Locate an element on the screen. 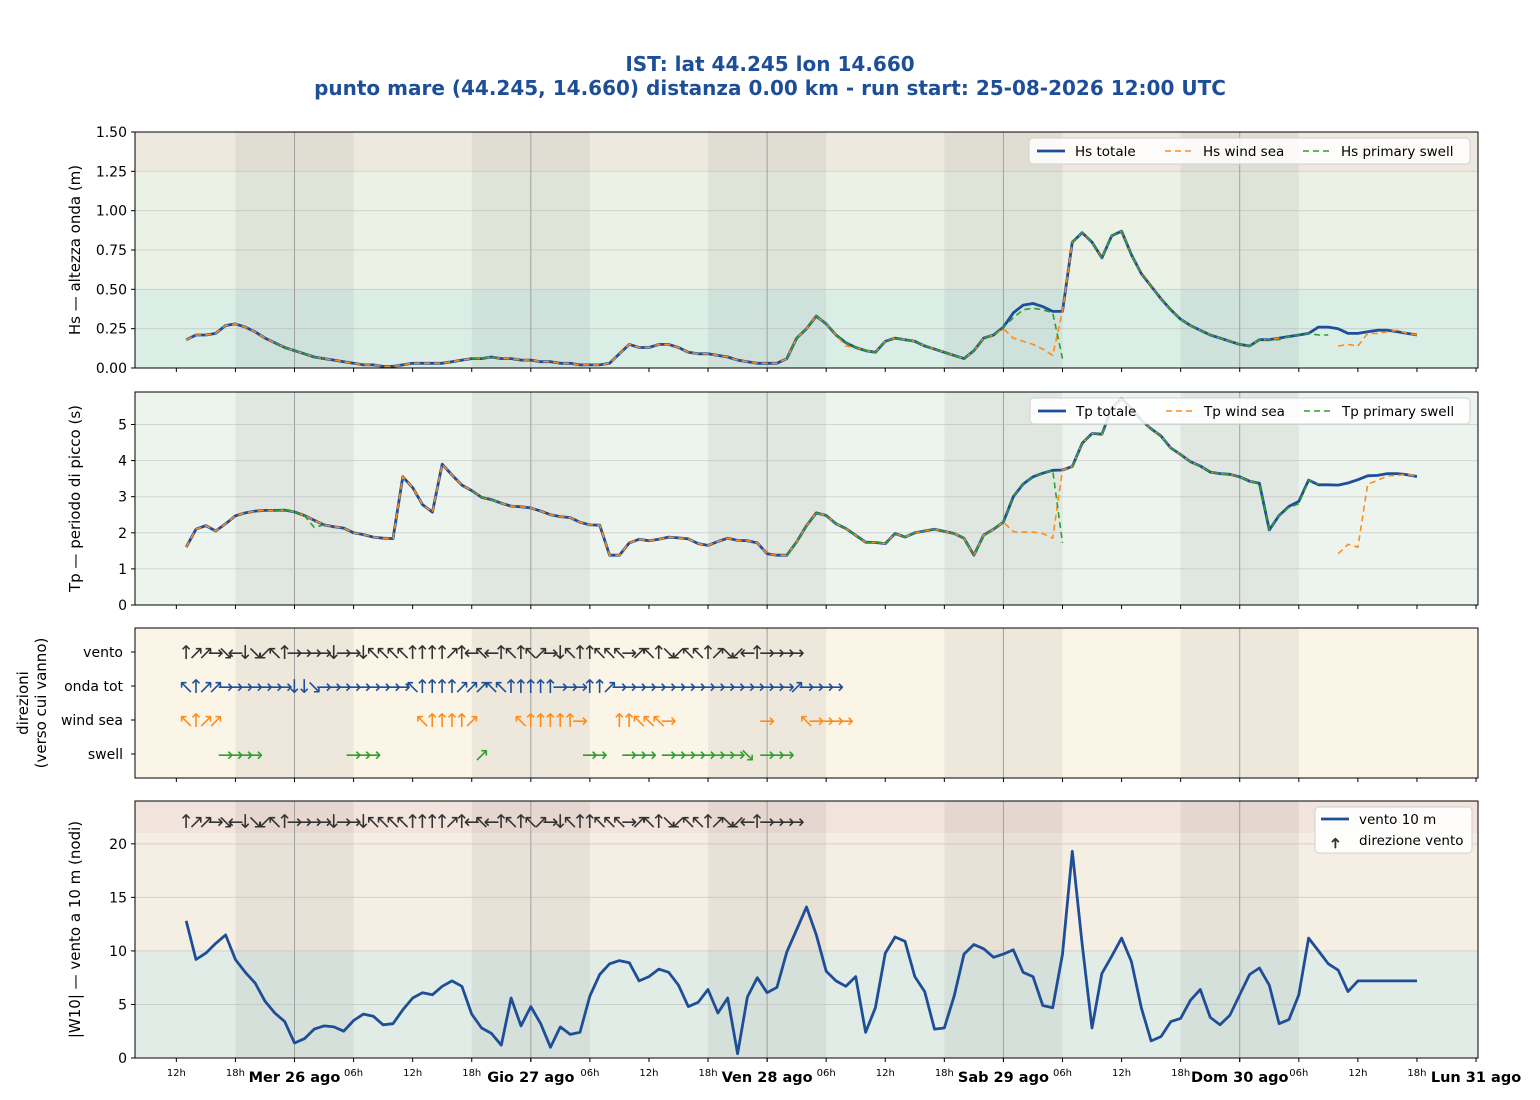  x-day-label: Dom 30 ago is located at coordinates (1240, 1078).